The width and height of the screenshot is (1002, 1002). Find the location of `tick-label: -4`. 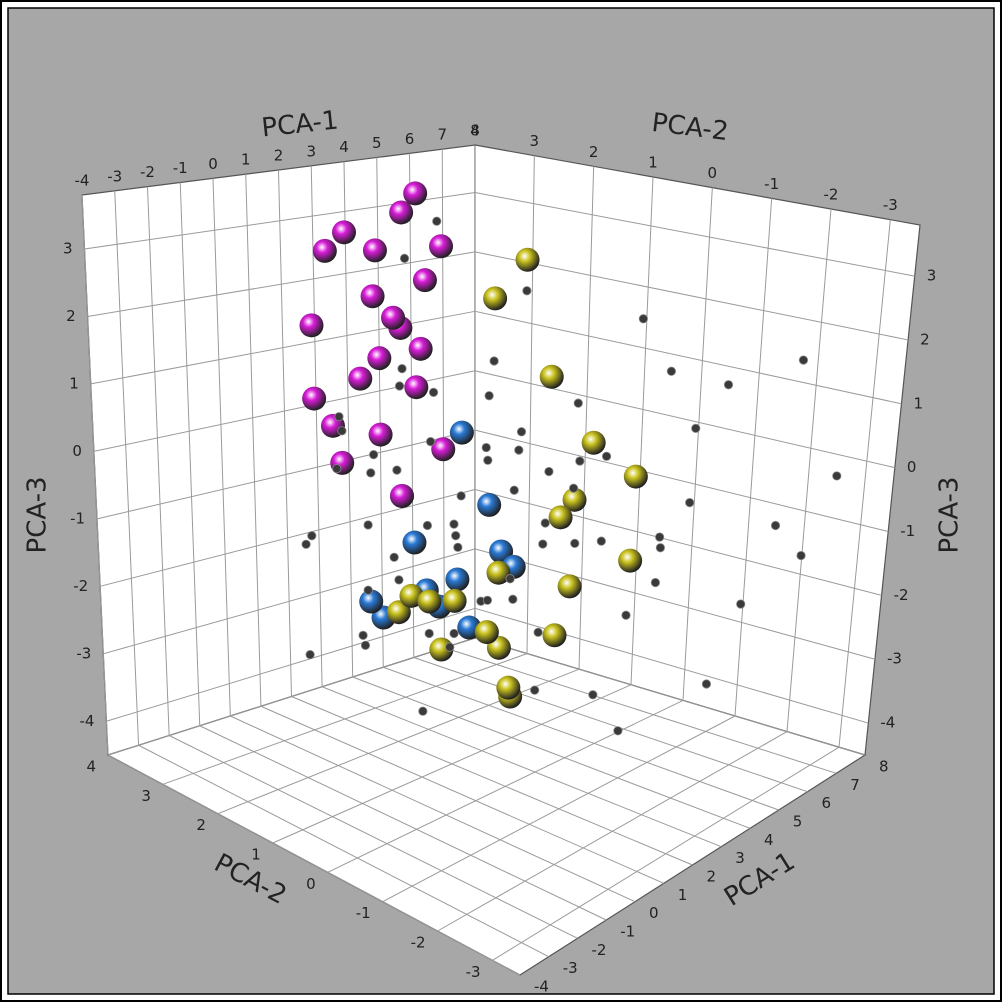

tick-label: -4 is located at coordinates (541, 987).